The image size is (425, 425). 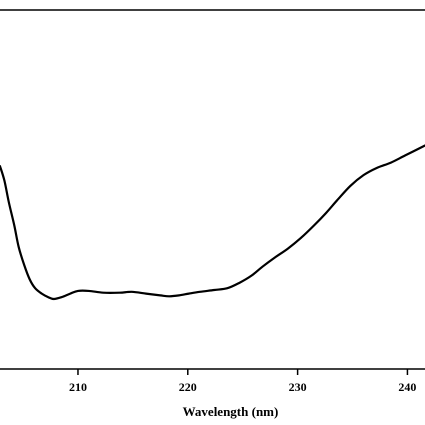 What do you see at coordinates (243, 372) in the screenshot?
I see `x-axis-ticks` at bounding box center [243, 372].